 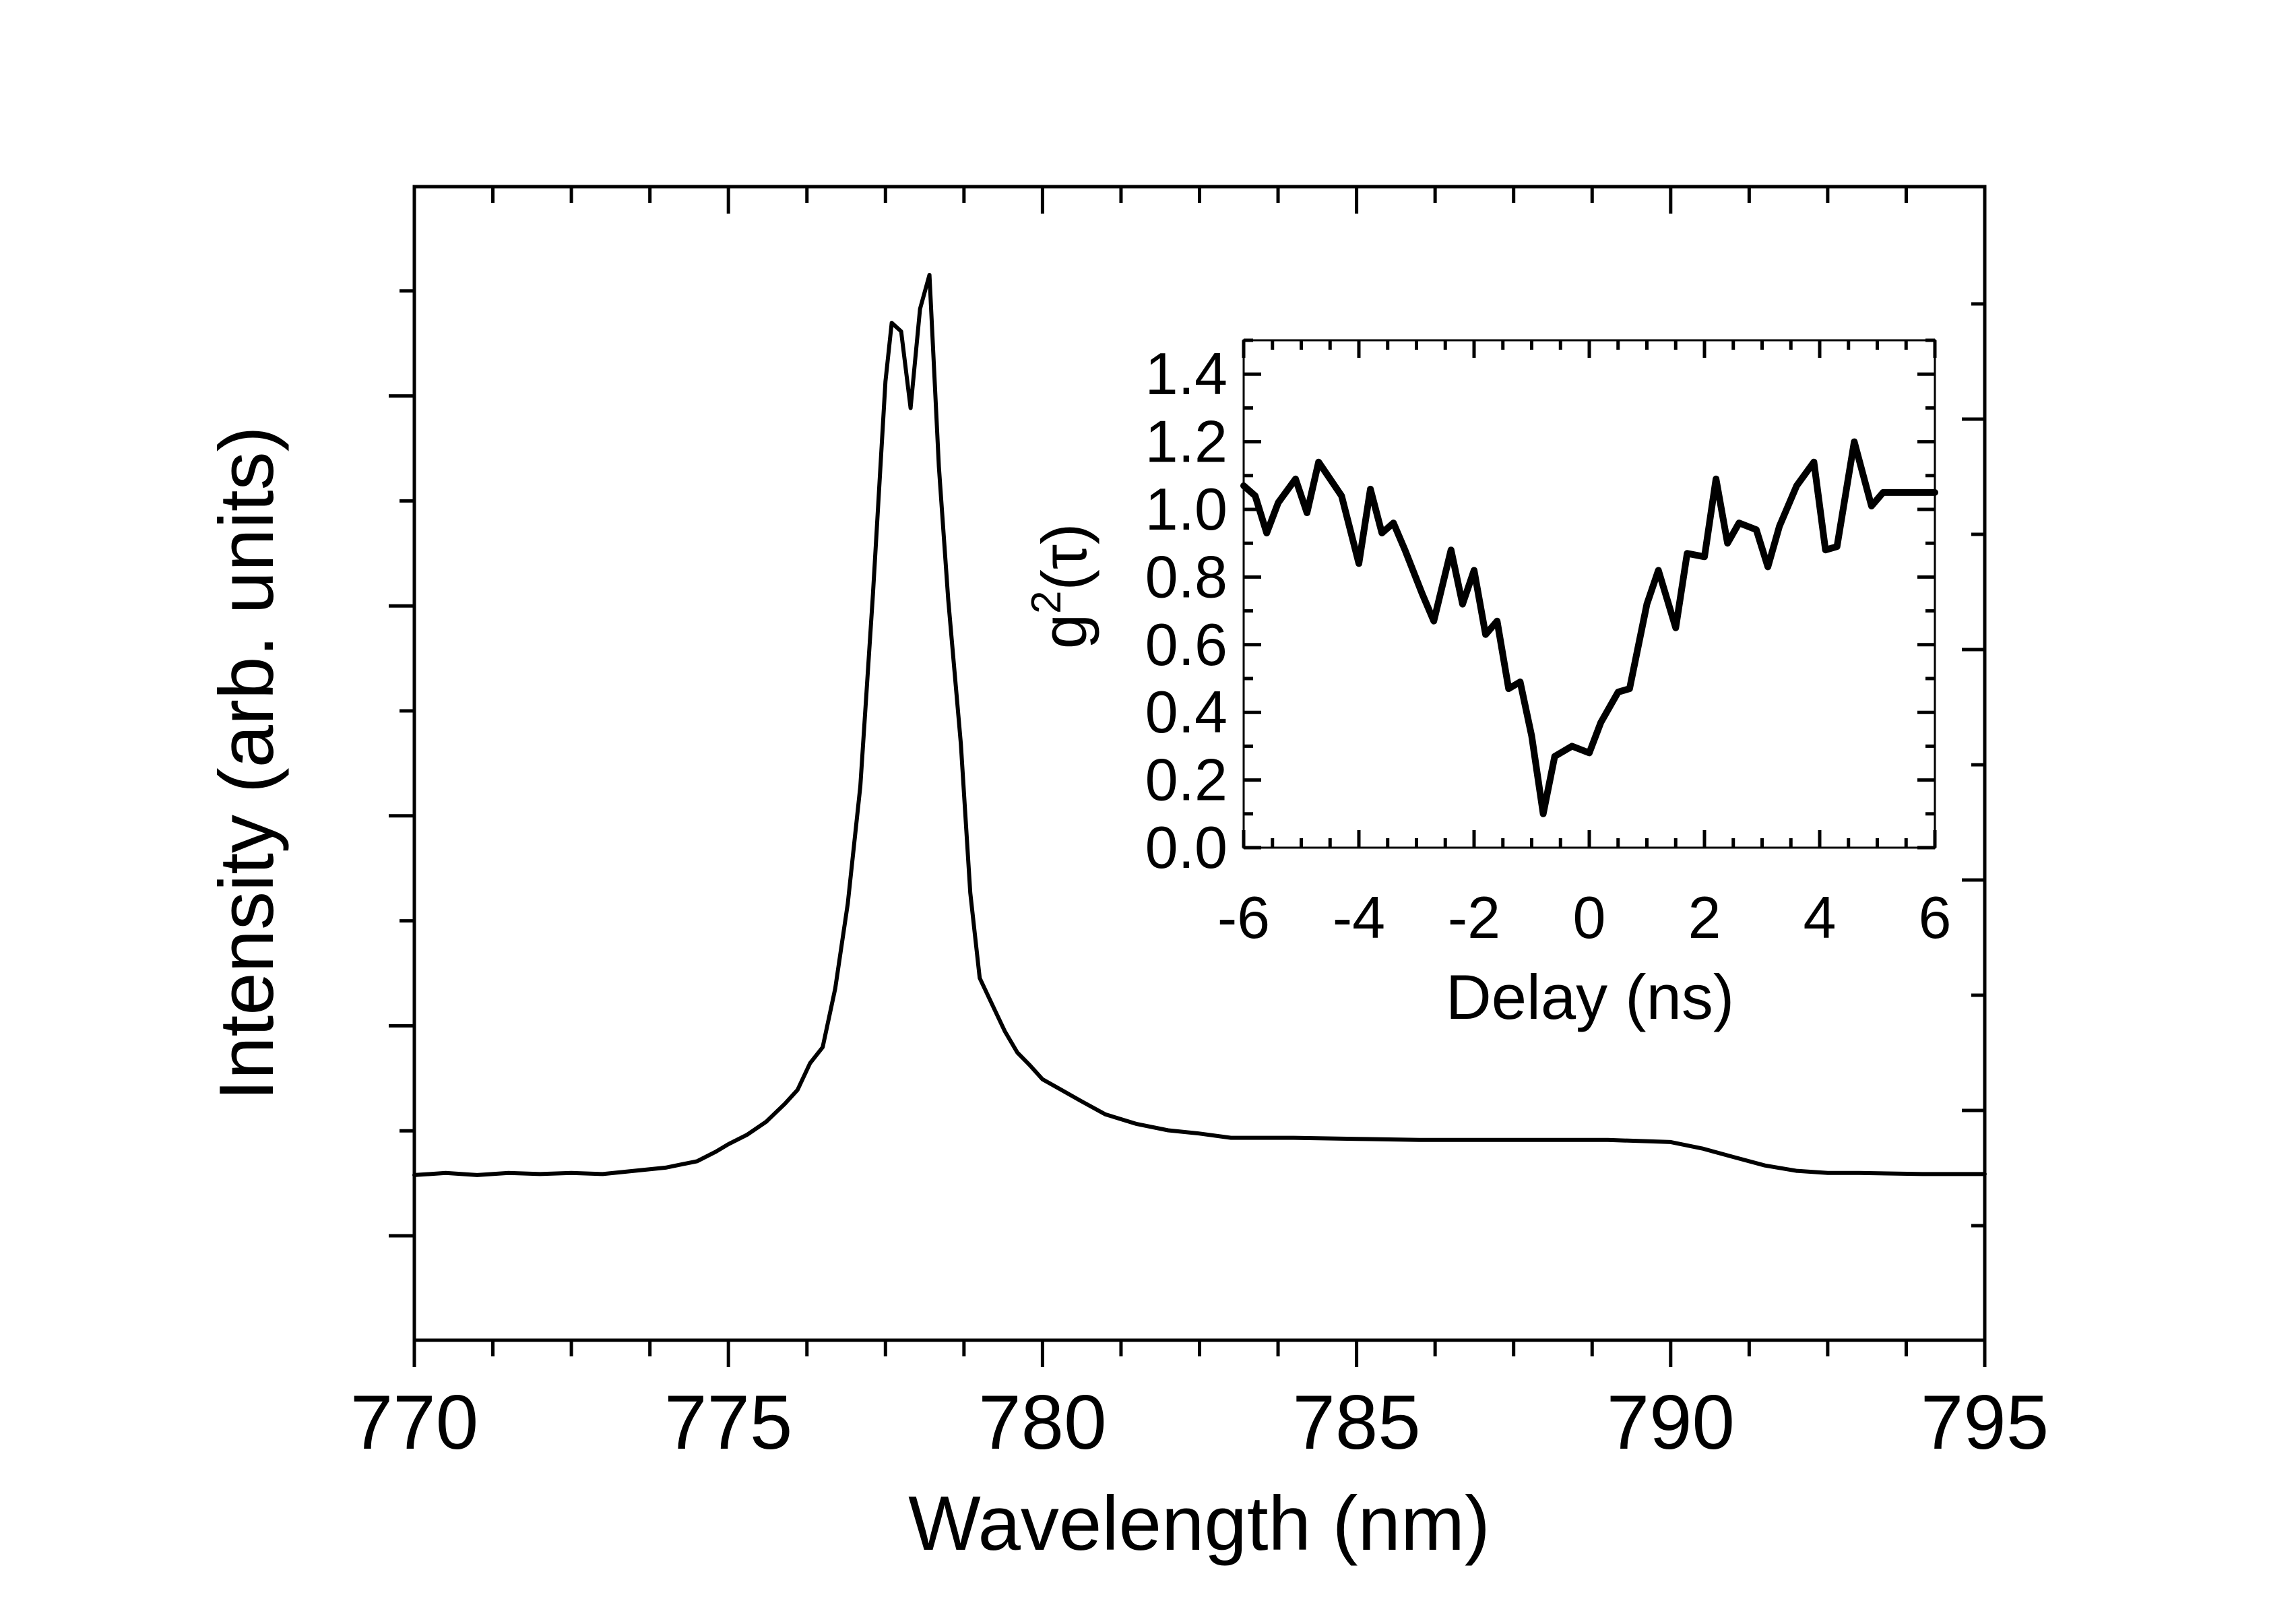 What do you see at coordinates (1186, 780) in the screenshot?
I see `inset-y-tick-label: 0.2` at bounding box center [1186, 780].